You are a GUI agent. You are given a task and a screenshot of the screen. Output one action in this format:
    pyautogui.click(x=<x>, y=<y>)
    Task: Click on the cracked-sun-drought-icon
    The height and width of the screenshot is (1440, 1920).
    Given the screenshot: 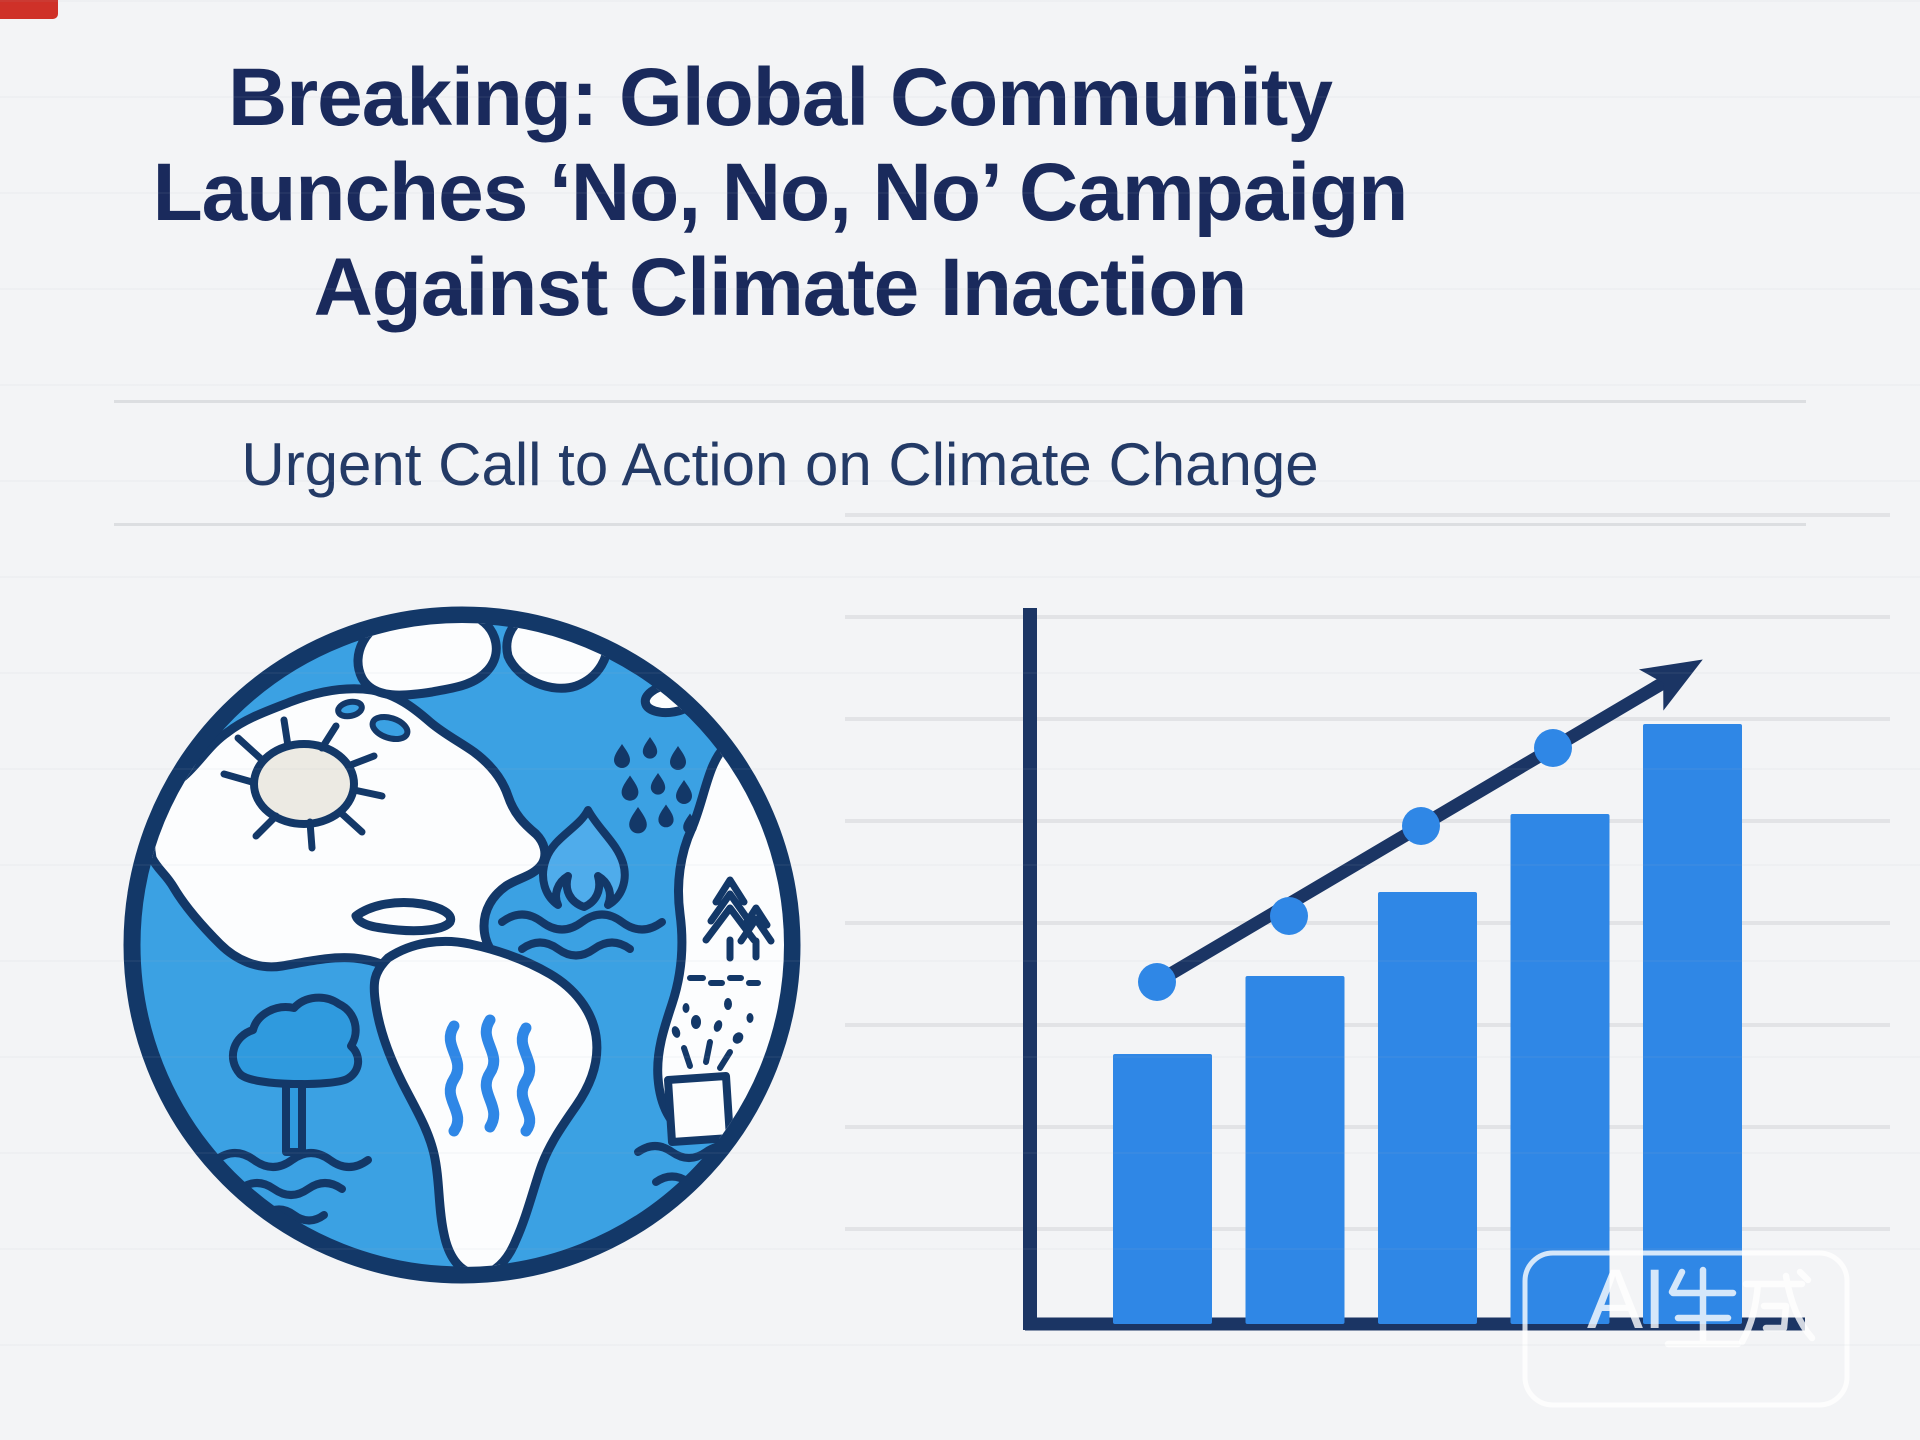 What is the action you would take?
    pyautogui.click(x=303, y=784)
    